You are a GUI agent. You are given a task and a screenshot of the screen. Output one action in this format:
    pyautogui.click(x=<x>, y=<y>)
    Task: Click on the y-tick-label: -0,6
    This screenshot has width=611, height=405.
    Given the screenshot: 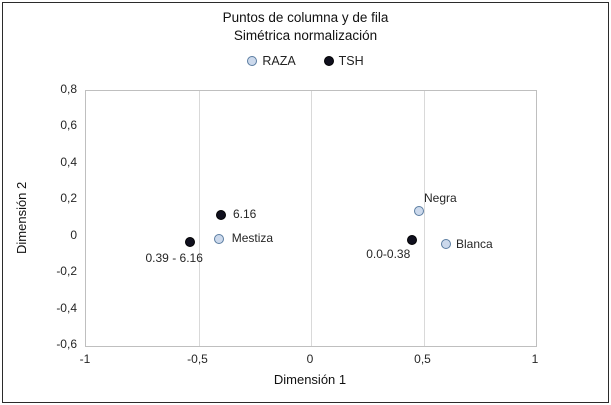 What is the action you would take?
    pyautogui.click(x=66, y=344)
    